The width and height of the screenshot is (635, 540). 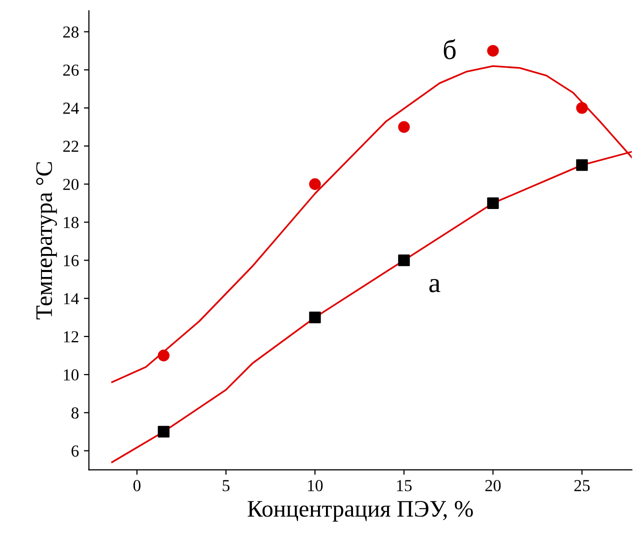 What do you see at coordinates (71, 298) in the screenshot?
I see `y-tick-label: 14` at bounding box center [71, 298].